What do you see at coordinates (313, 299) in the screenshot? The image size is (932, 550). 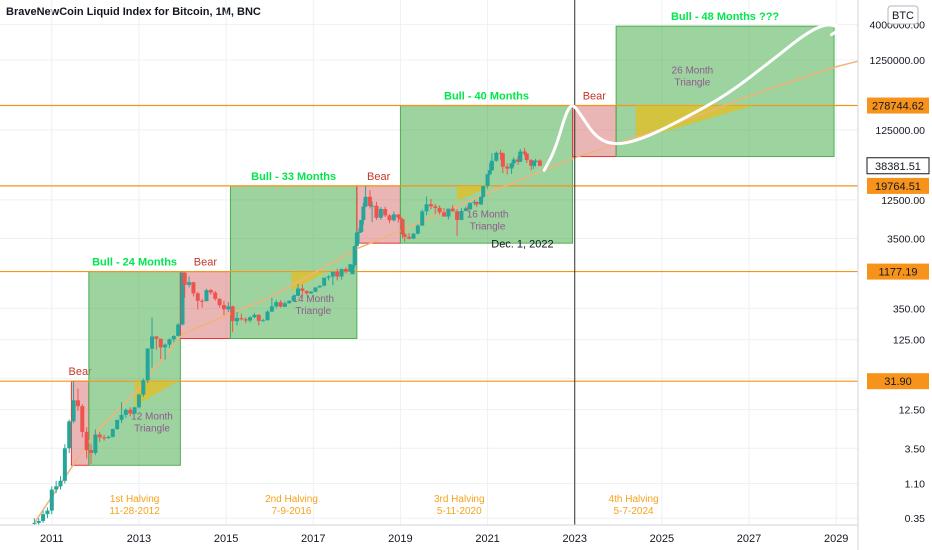 I see `triangle-label: 14 Month` at bounding box center [313, 299].